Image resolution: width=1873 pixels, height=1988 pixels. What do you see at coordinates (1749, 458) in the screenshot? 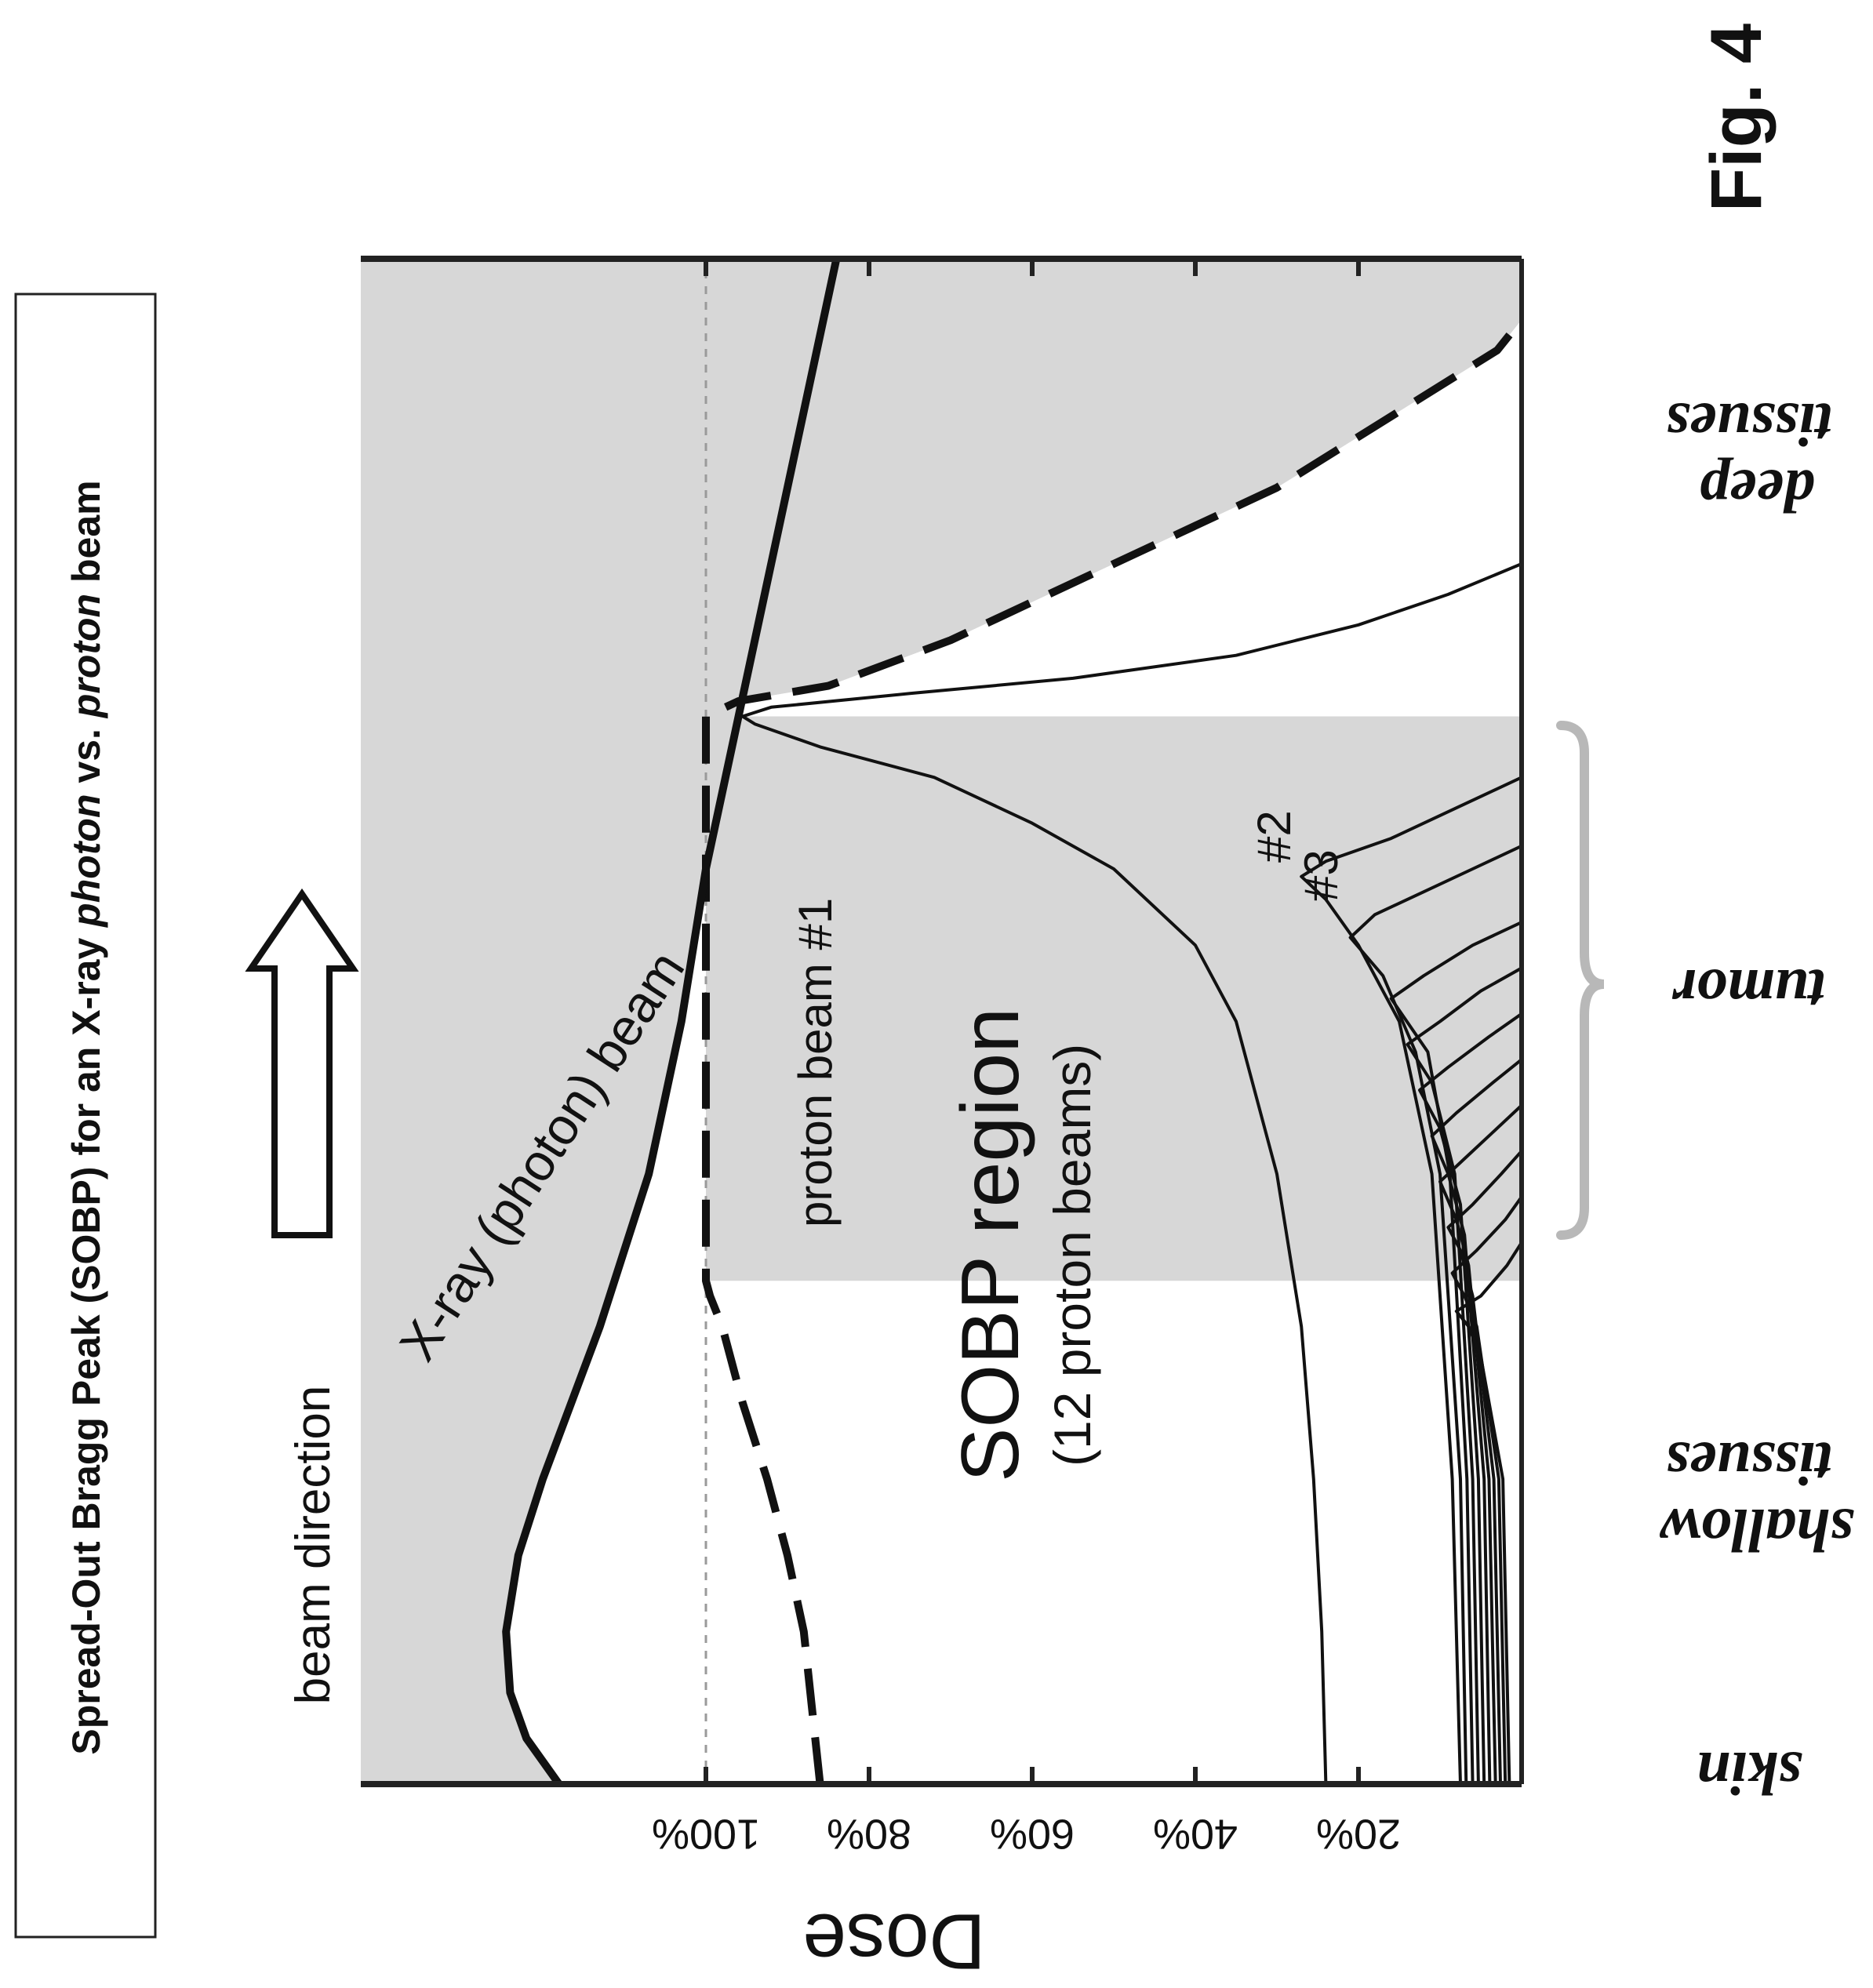
I see `region-label-deep: deep tissues` at bounding box center [1749, 458].